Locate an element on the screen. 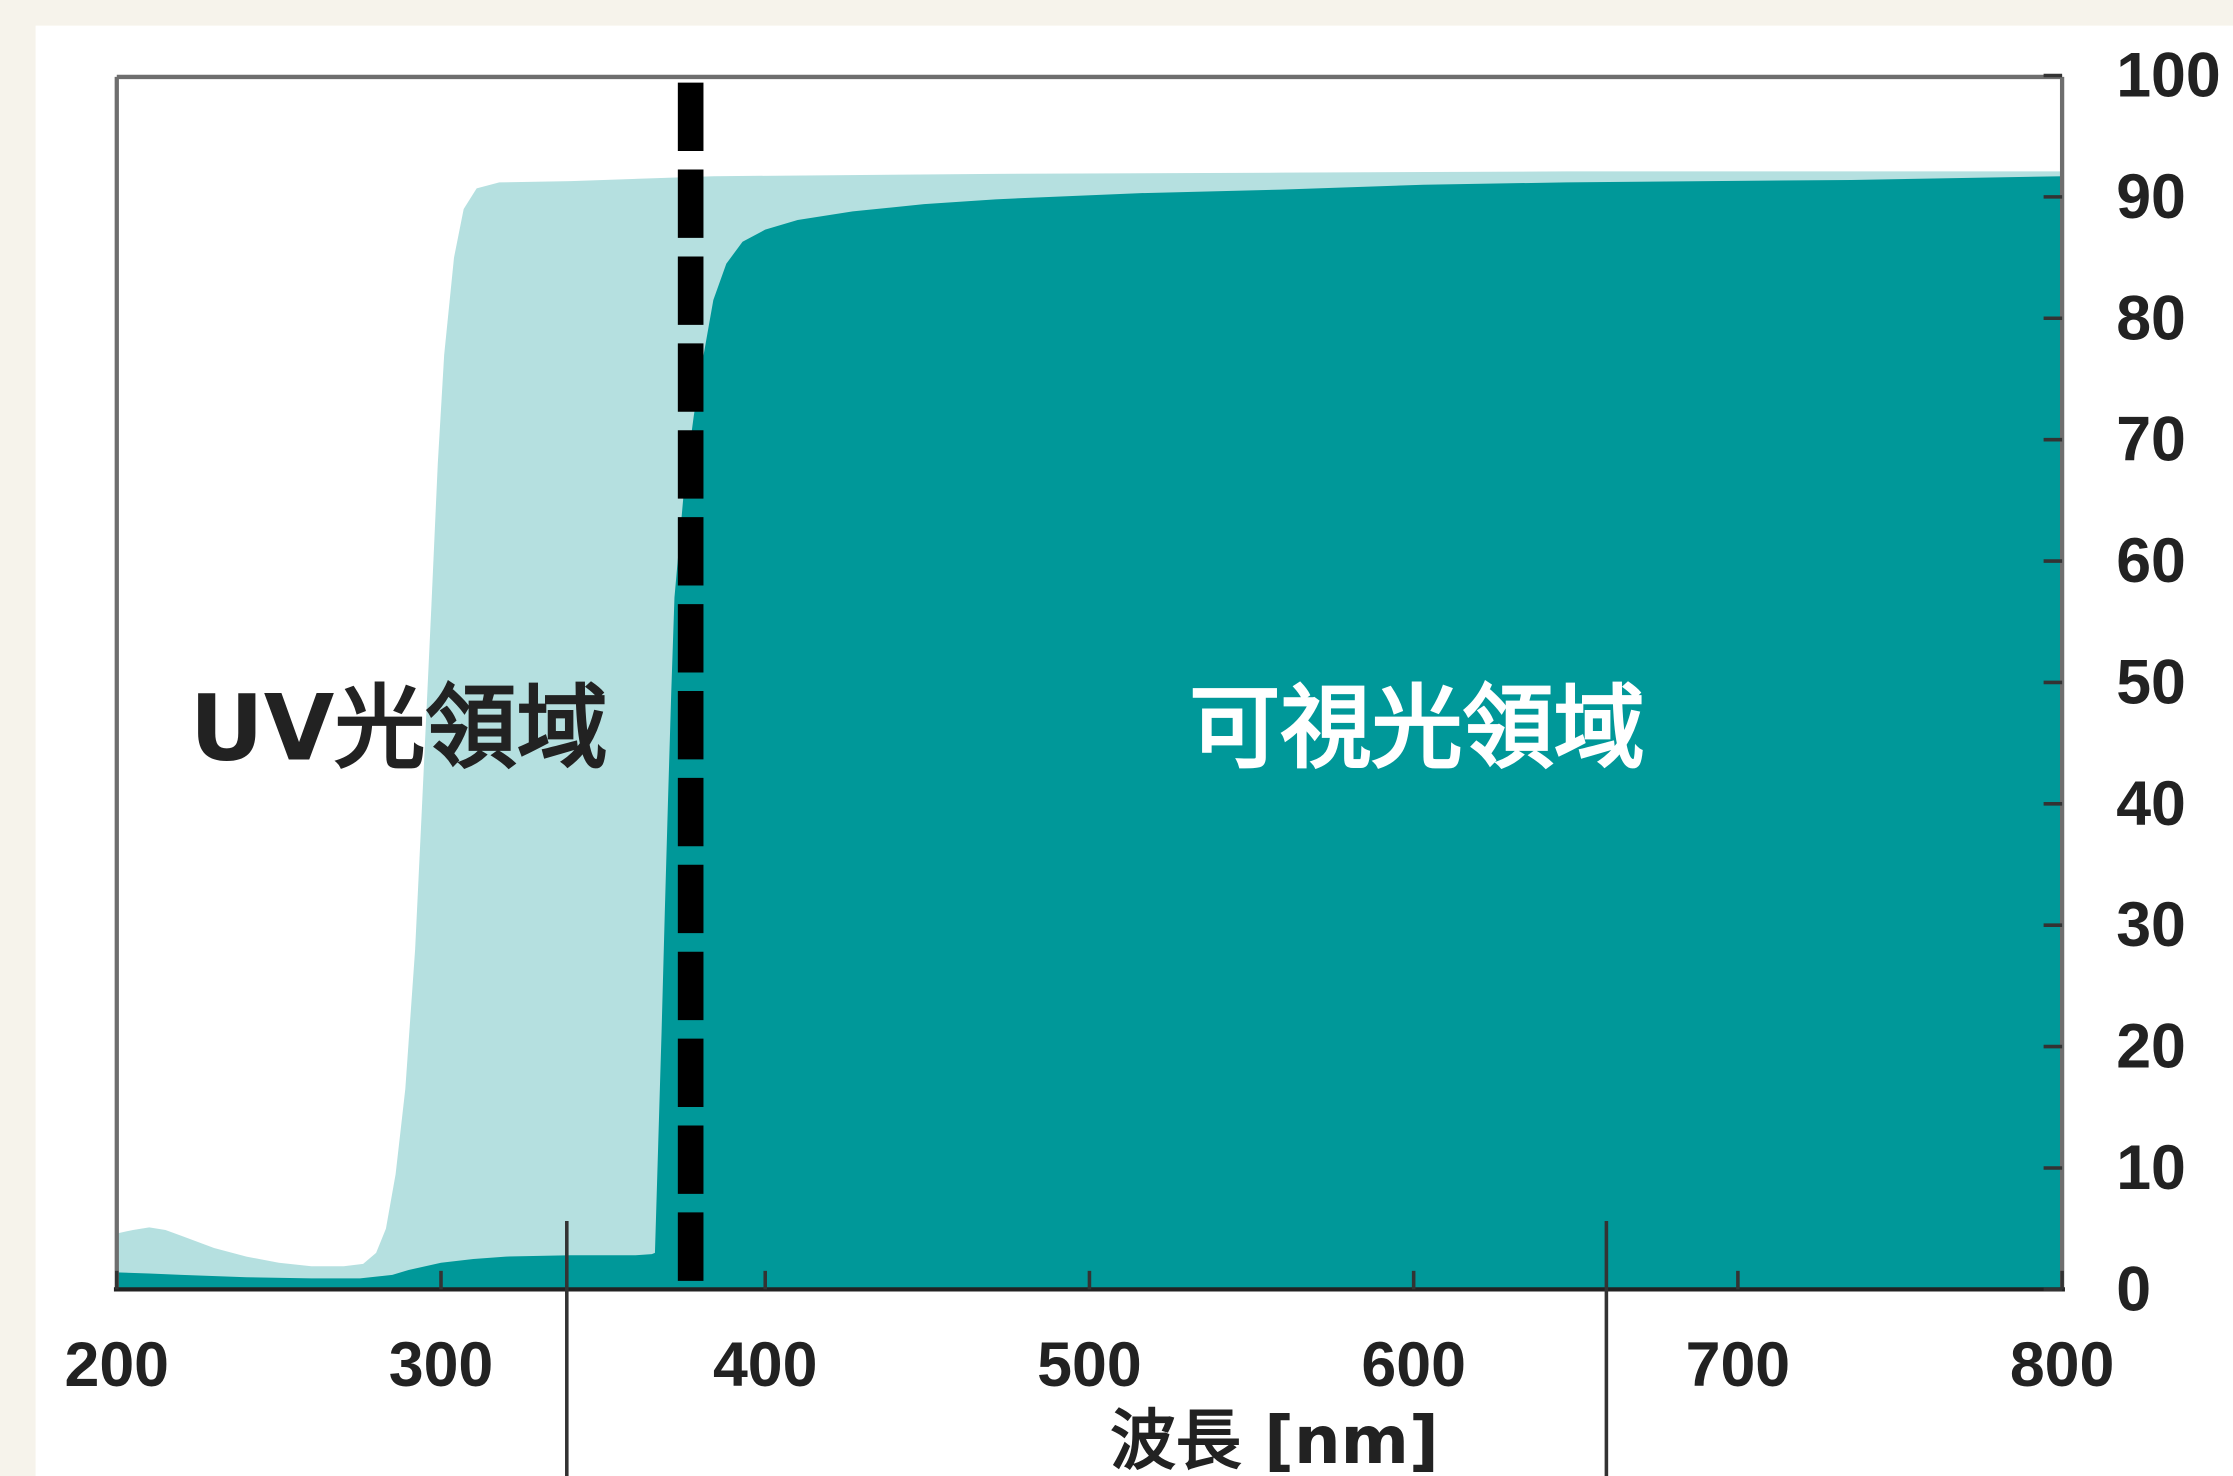 This screenshot has width=2233, height=1476. y-tick-label: 70 is located at coordinates (2151, 440).